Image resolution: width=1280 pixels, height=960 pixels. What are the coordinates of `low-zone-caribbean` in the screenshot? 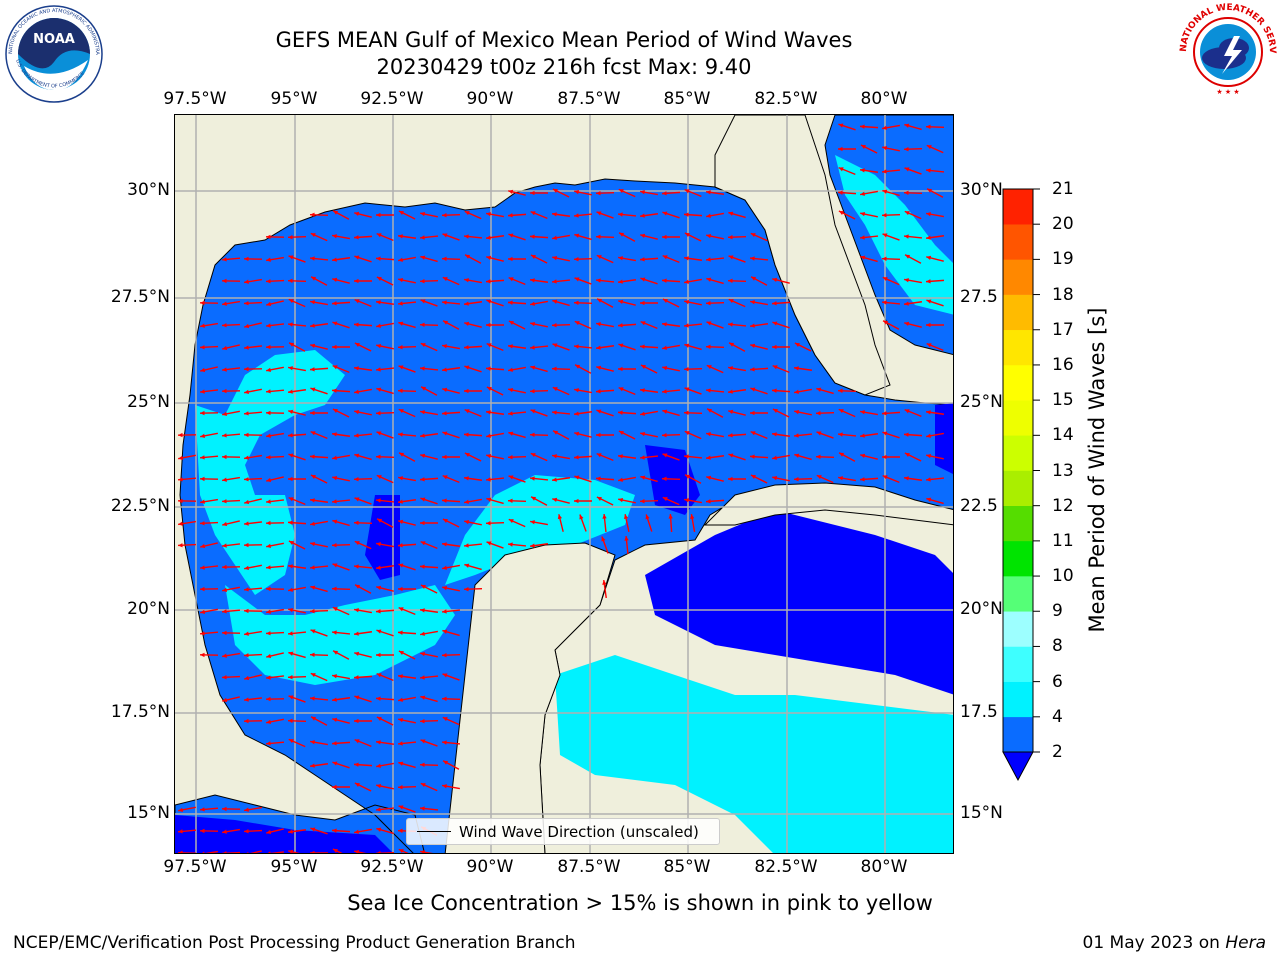 It's located at (799, 602).